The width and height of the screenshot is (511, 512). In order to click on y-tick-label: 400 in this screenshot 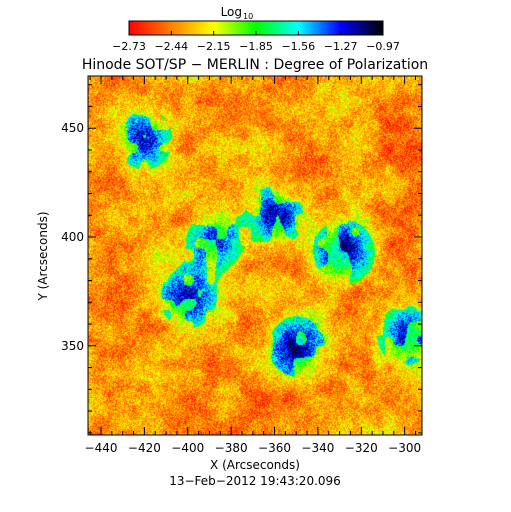, I will do `click(72, 237)`.